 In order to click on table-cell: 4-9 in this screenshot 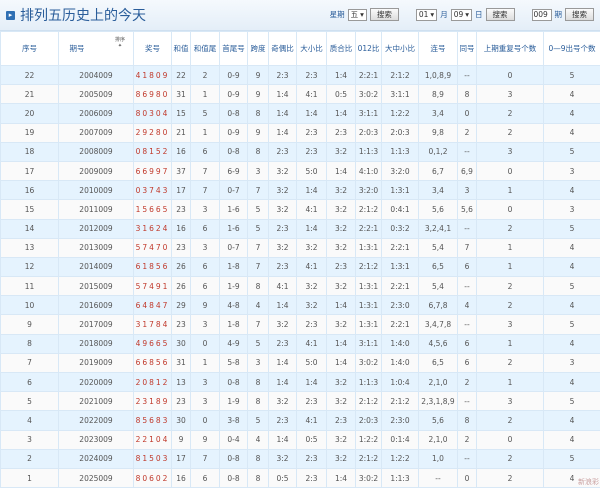, I will do `click(233, 343)`.